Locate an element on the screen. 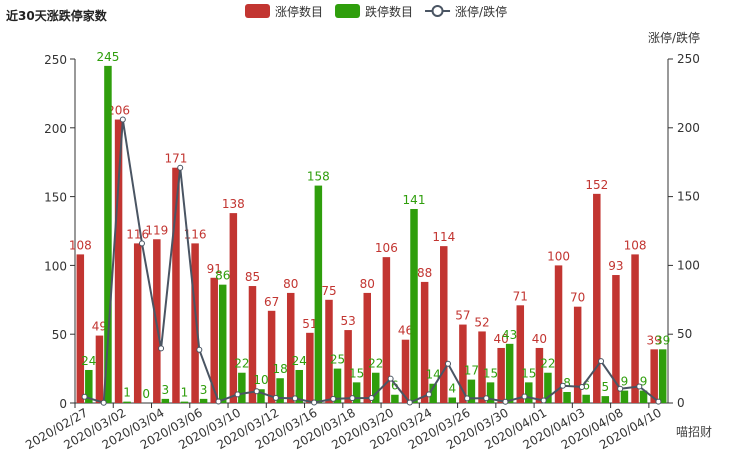  bar-value-label: 51 is located at coordinates (309, 324).